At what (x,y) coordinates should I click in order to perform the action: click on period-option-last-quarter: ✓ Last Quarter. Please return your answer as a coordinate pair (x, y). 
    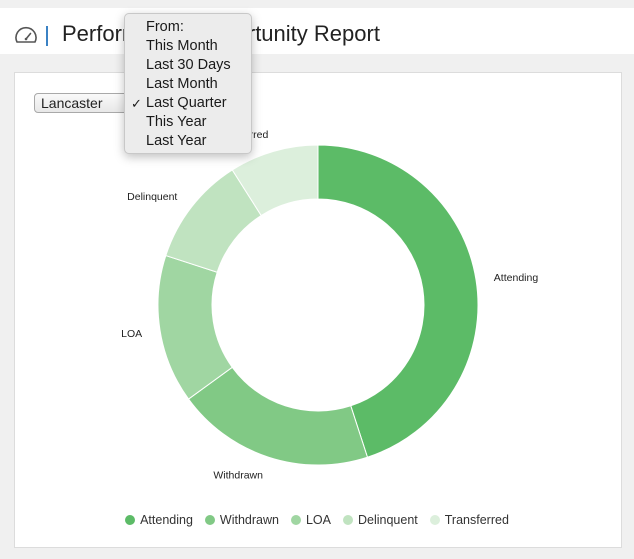
    Looking at the image, I should click on (188, 103).